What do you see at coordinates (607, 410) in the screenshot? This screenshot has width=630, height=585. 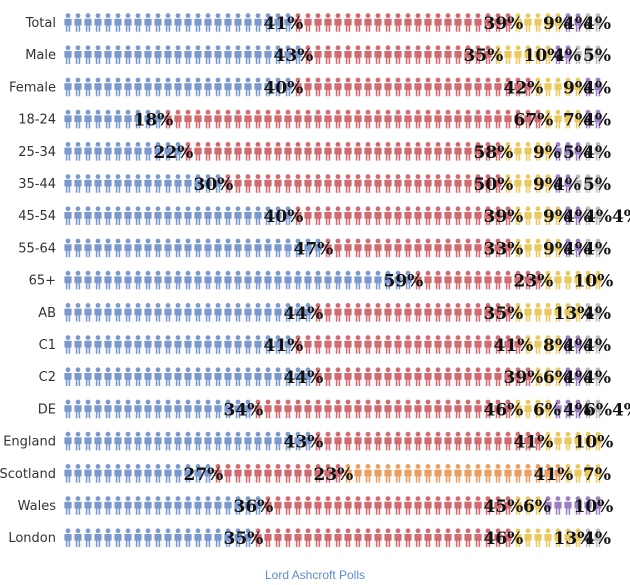 I see `percent-label: 6%4%` at bounding box center [607, 410].